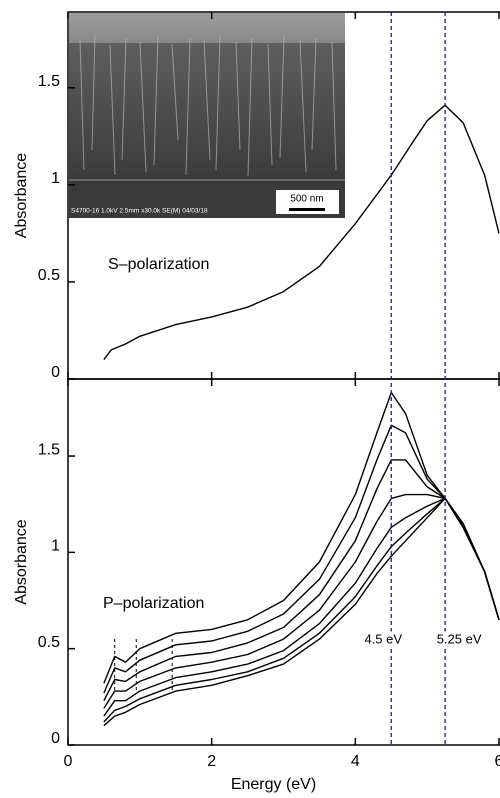 The height and width of the screenshot is (798, 500). I want to click on annotation: S–polarization, so click(158, 264).